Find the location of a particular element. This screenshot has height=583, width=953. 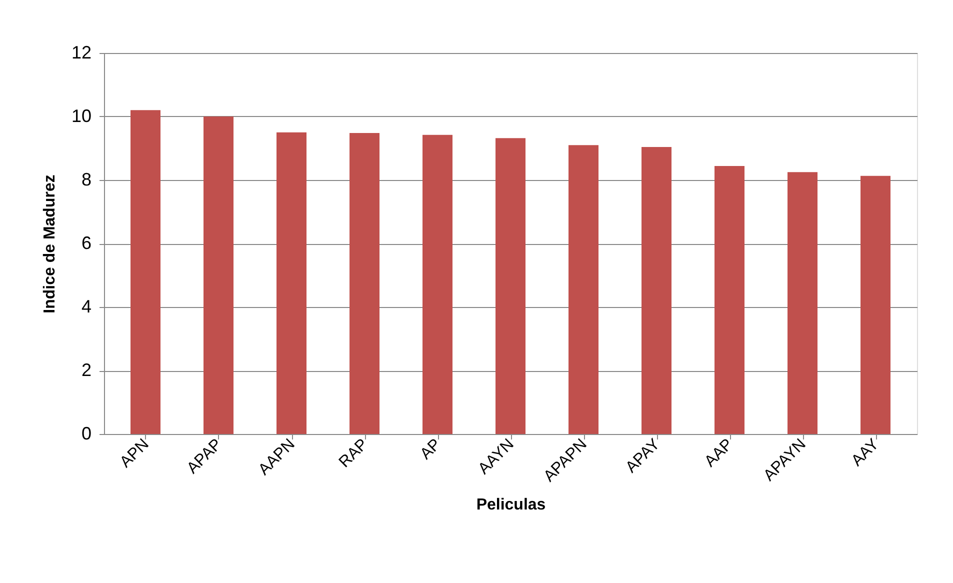

y-tick-label: 0 is located at coordinates (86, 434).